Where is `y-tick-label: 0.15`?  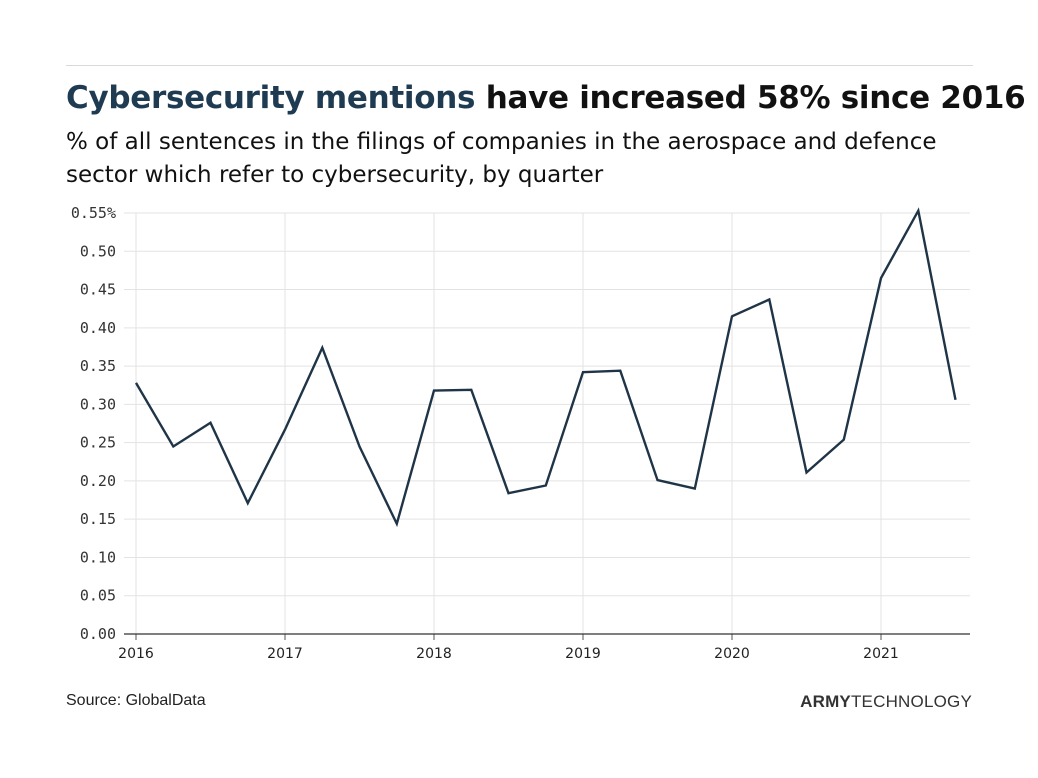 y-tick-label: 0.15 is located at coordinates (98, 519).